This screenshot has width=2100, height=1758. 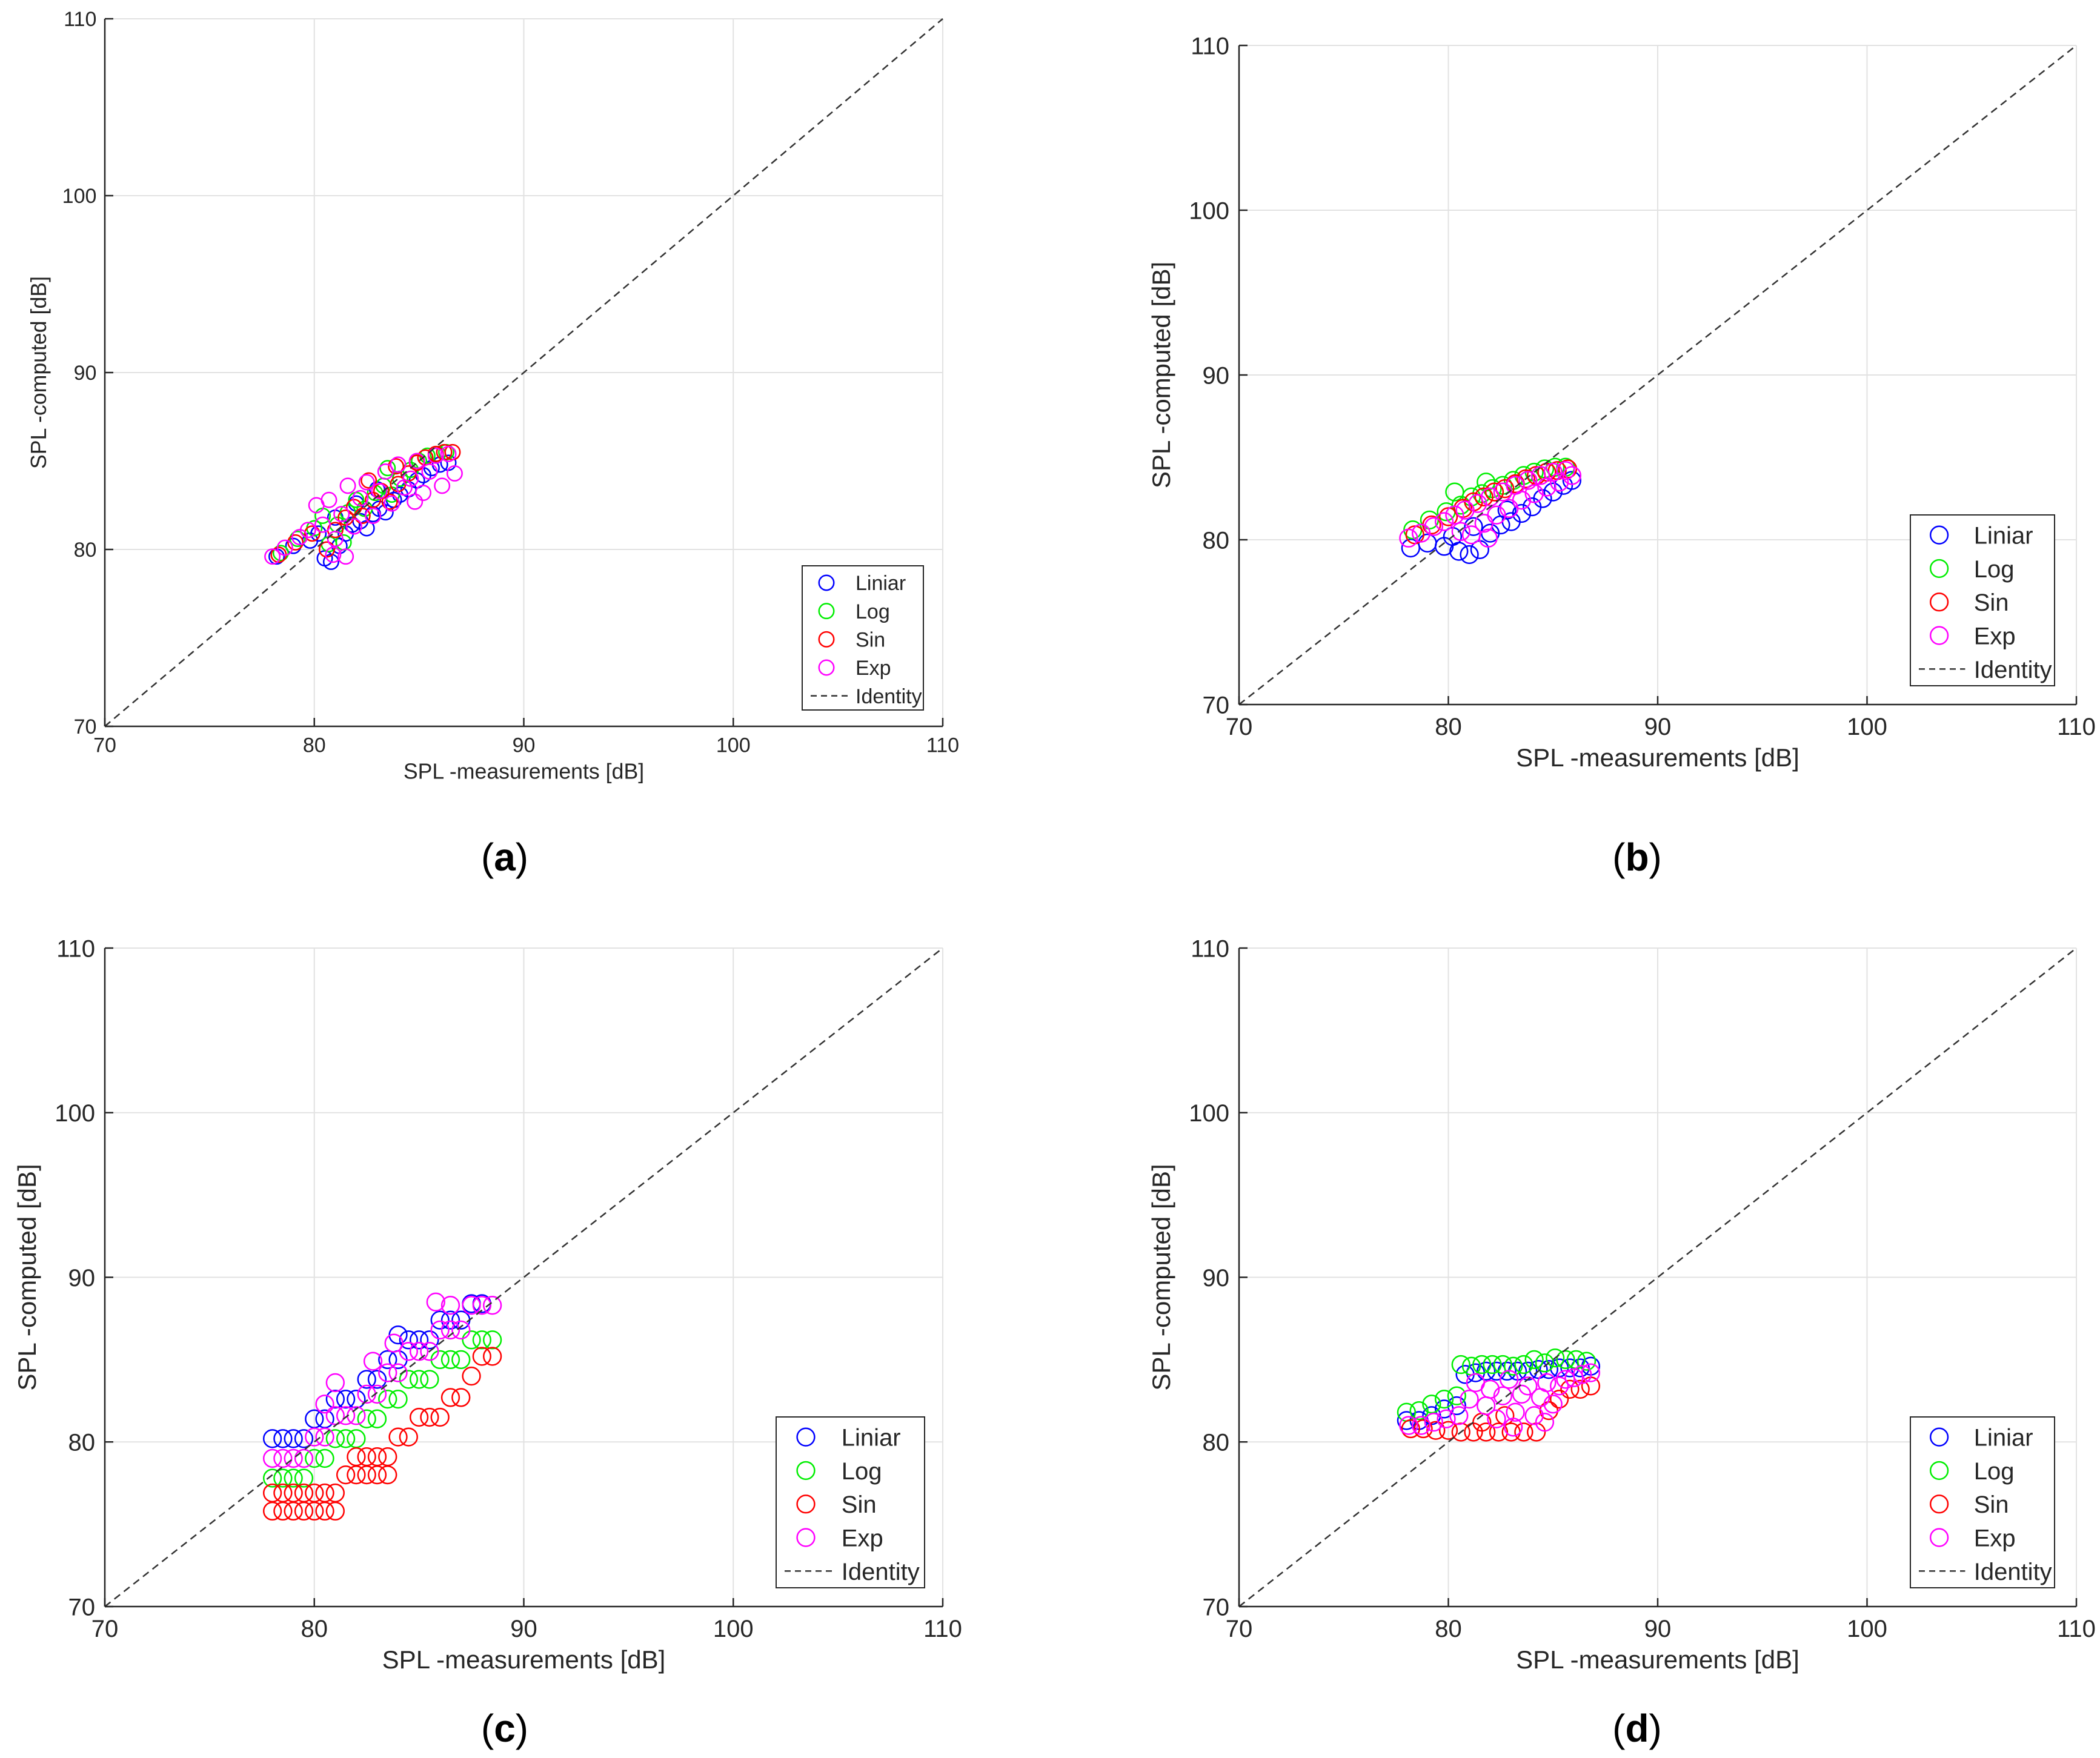 What do you see at coordinates (39, 373) in the screenshot?
I see `y-axis-label: SPL -computed [dB]` at bounding box center [39, 373].